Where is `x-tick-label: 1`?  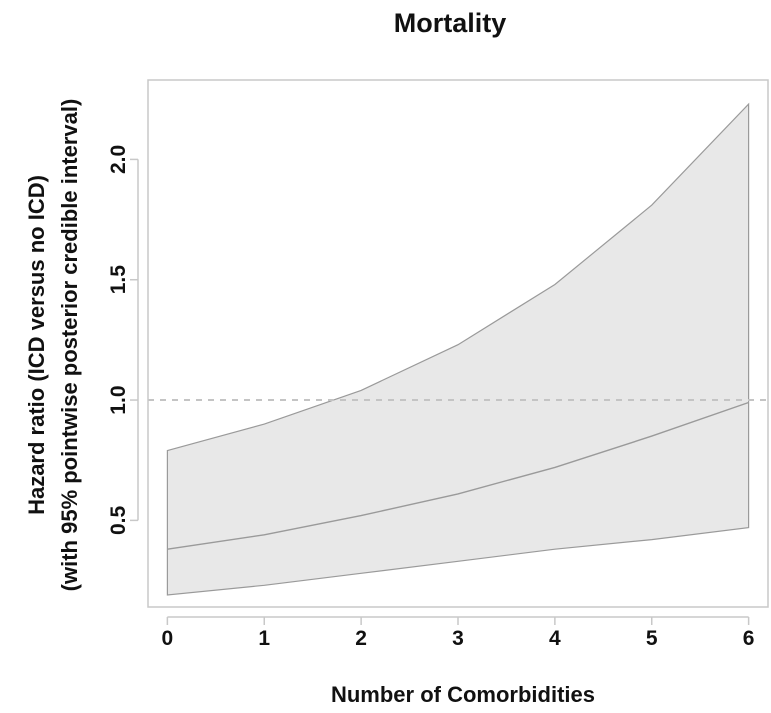
x-tick-label: 1 is located at coordinates (264, 638).